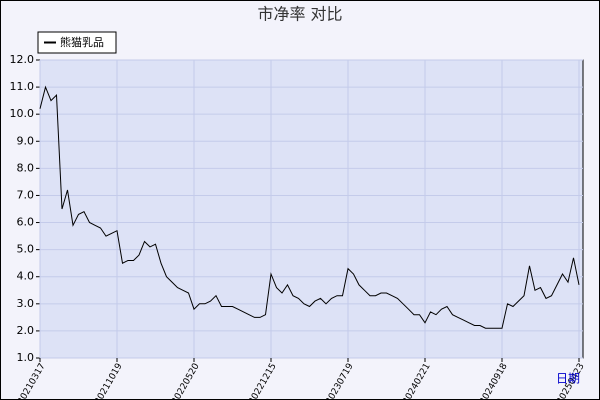 This screenshot has height=400, width=600. Describe the element at coordinates (26, 330) in the screenshot. I see `y-tick-label: 2.0` at that location.